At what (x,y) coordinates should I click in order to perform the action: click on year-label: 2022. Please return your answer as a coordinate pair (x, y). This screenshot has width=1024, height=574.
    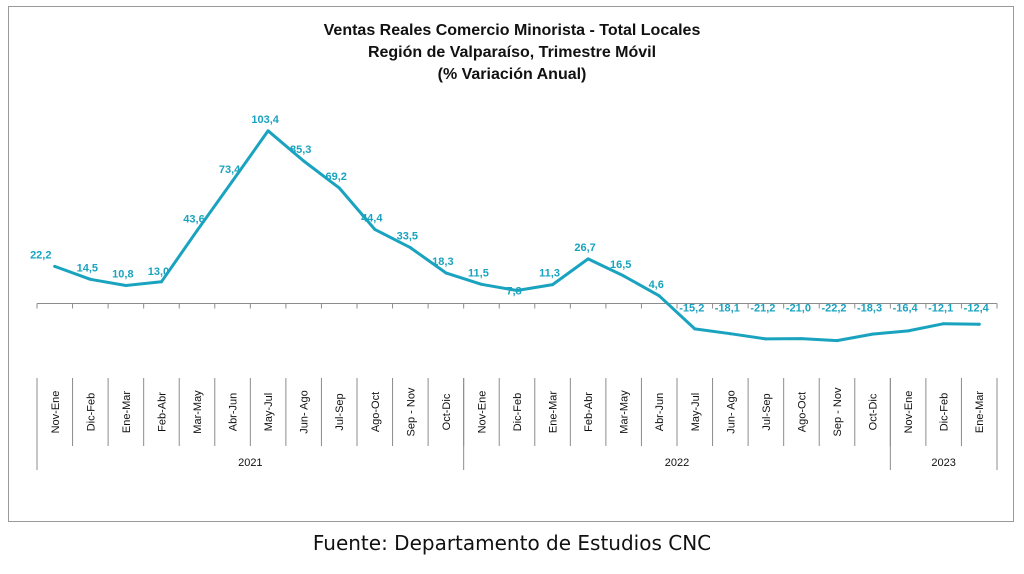
    Looking at the image, I should click on (677, 463).